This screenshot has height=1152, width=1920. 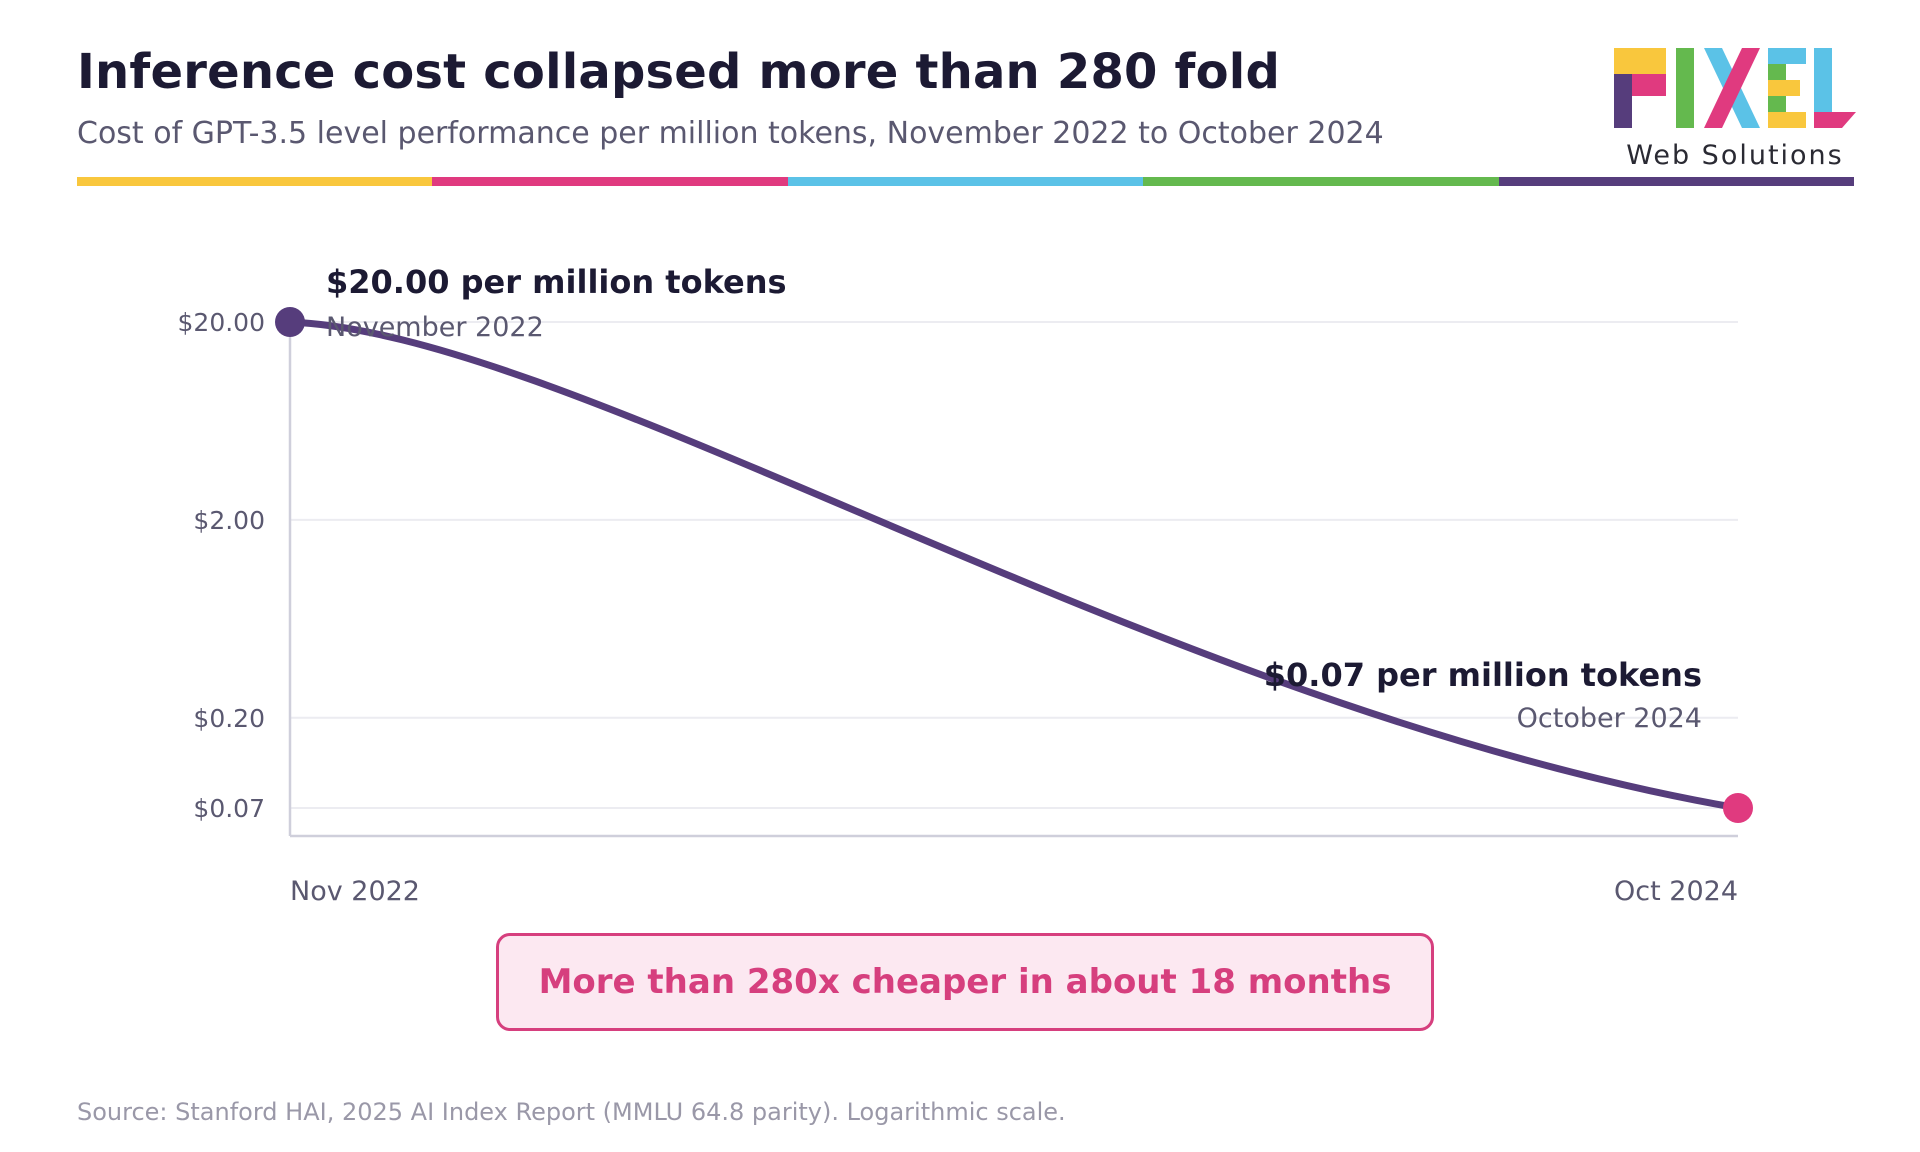 What do you see at coordinates (556, 282) in the screenshot?
I see `annotation-title: $20.00 per million tokens` at bounding box center [556, 282].